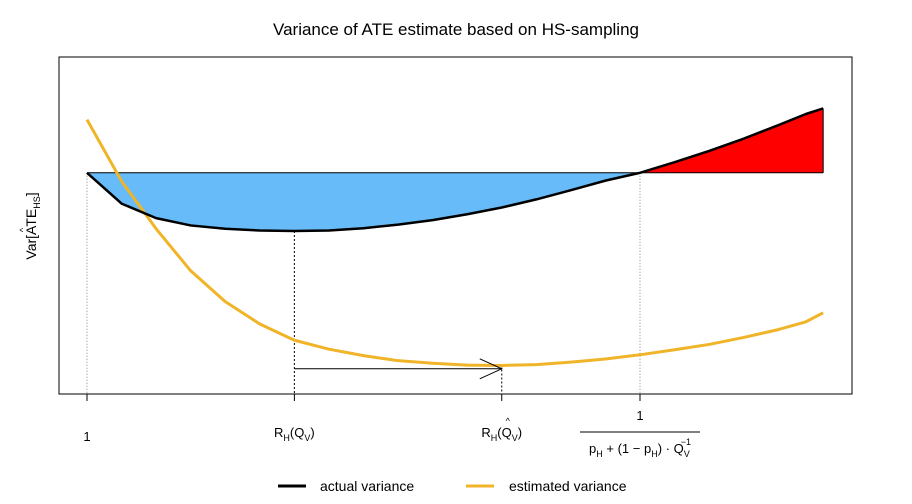 Image resolution: width=912 pixels, height=504 pixels. I want to click on x-axis, so click(363, 397).